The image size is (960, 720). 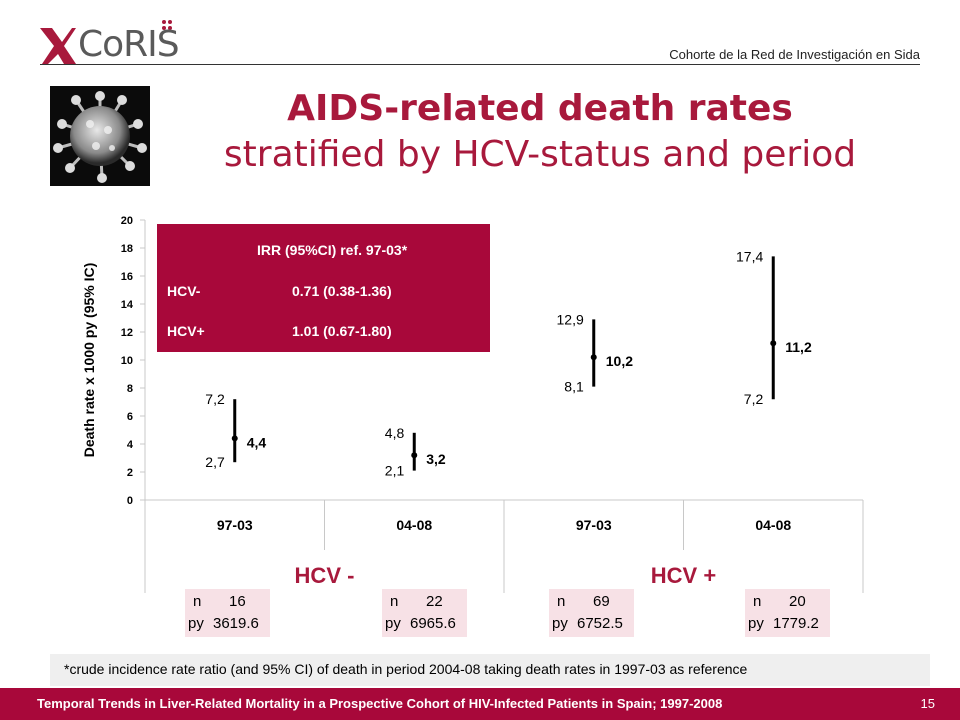 What do you see at coordinates (237, 601) in the screenshot?
I see `n-value: 16` at bounding box center [237, 601].